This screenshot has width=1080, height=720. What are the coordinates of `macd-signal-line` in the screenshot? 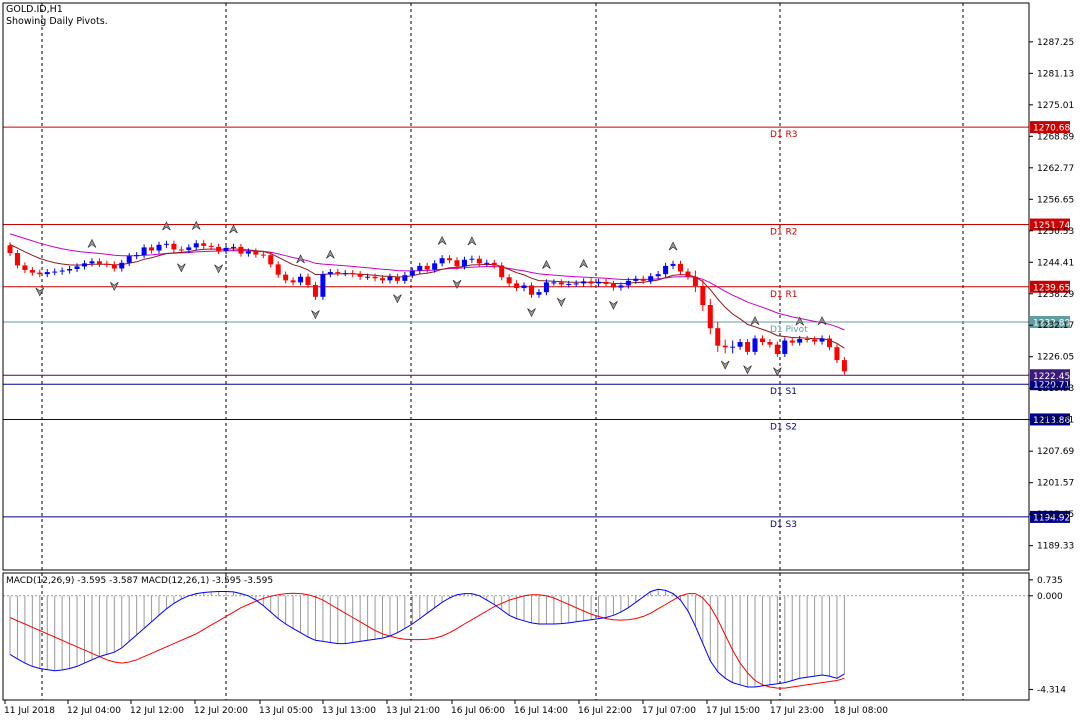 It's located at (427, 640).